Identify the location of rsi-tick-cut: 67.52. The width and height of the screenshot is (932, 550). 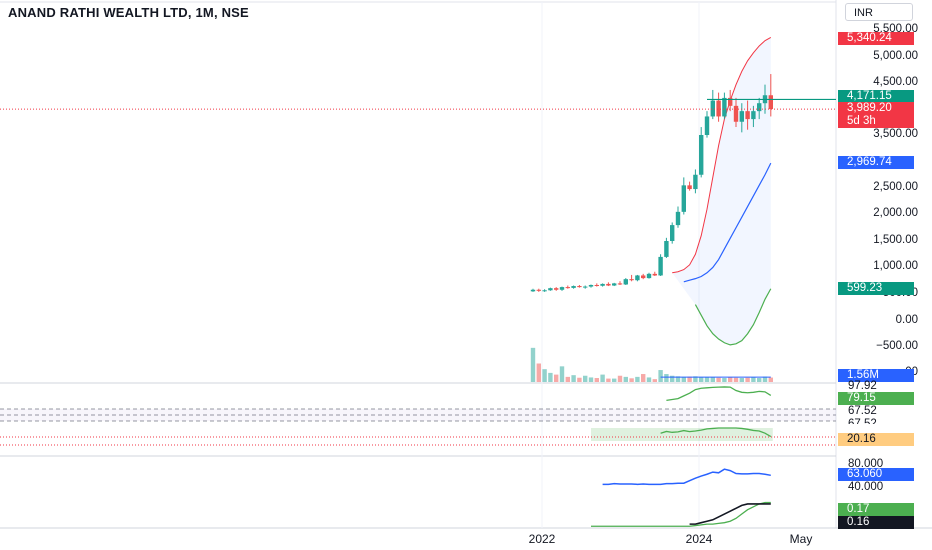
(862, 421).